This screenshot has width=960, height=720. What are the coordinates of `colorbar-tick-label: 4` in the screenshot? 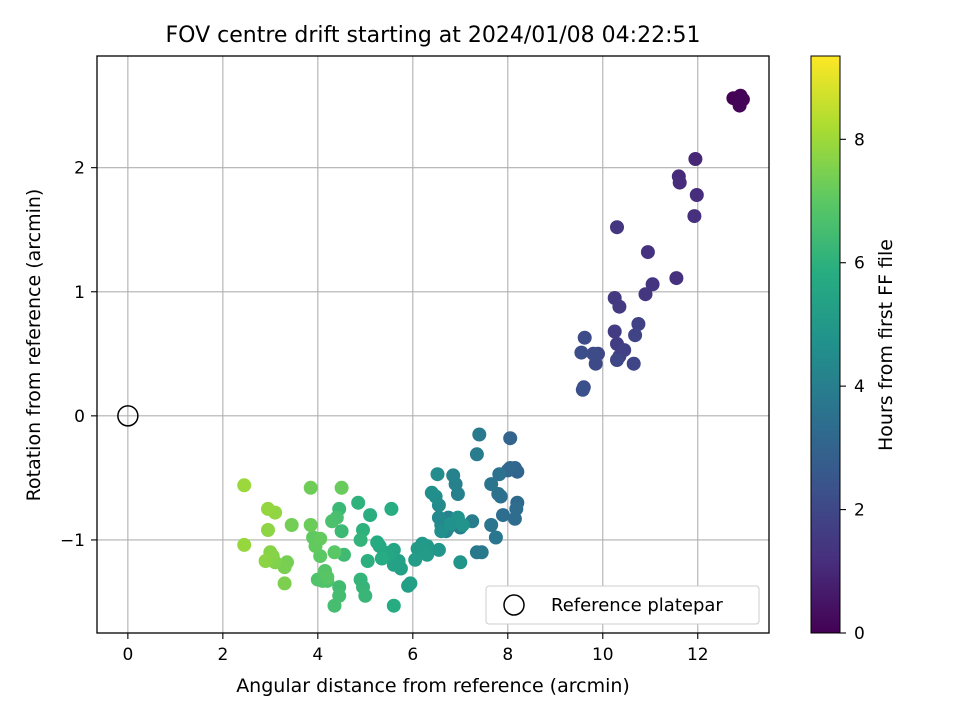 It's located at (859, 387).